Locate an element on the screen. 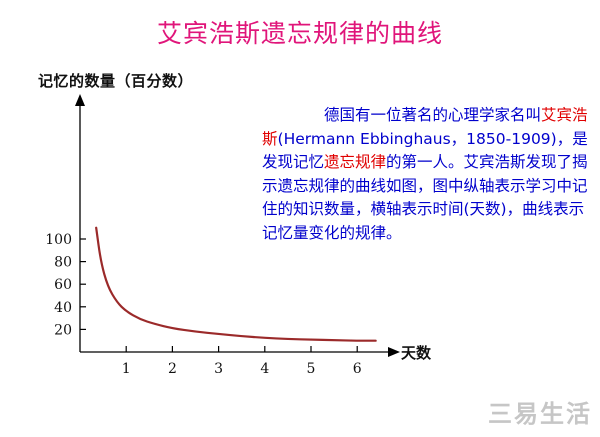 This screenshot has width=600, height=437. x-axis-arrow is located at coordinates (394, 352).